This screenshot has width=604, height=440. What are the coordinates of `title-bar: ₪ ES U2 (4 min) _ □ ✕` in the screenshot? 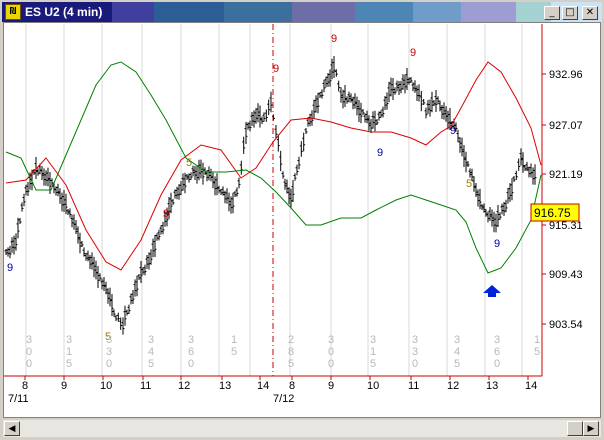 It's located at (302, 12).